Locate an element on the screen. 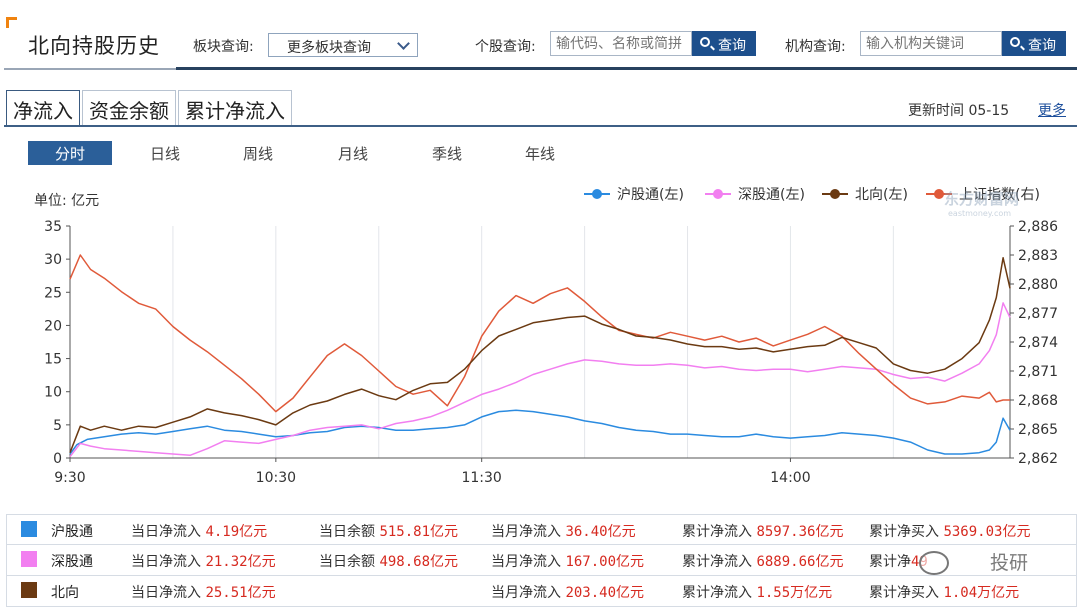 The height and width of the screenshot is (610, 1080). period-tab-weekly: 周线 is located at coordinates (257, 154).